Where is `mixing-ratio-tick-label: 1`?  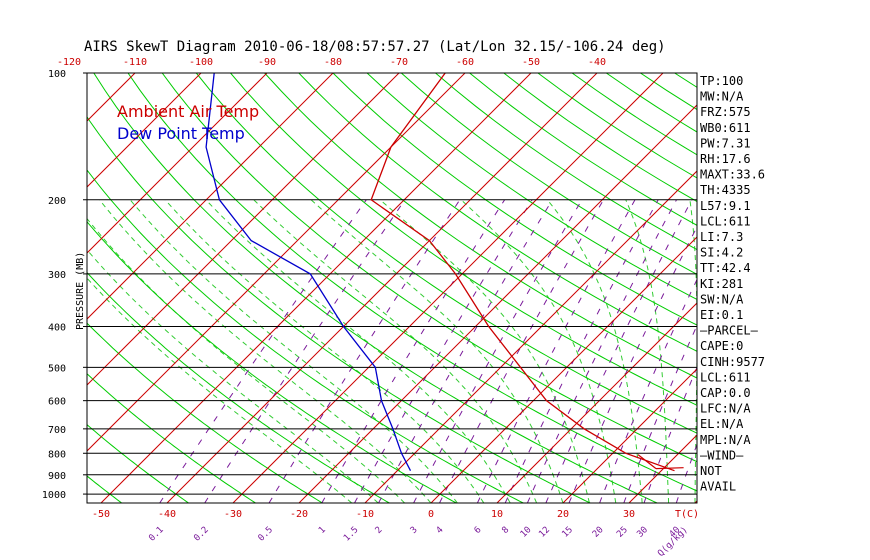
mixing-ratio-tick-label: 1 is located at coordinates (322, 530).